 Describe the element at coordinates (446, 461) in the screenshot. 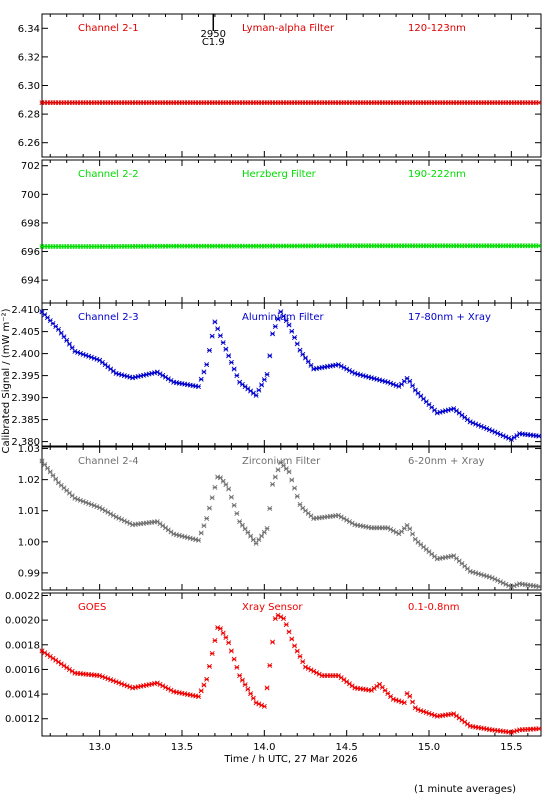

I see `panel-band-label: 6-20nm + Xray` at that location.